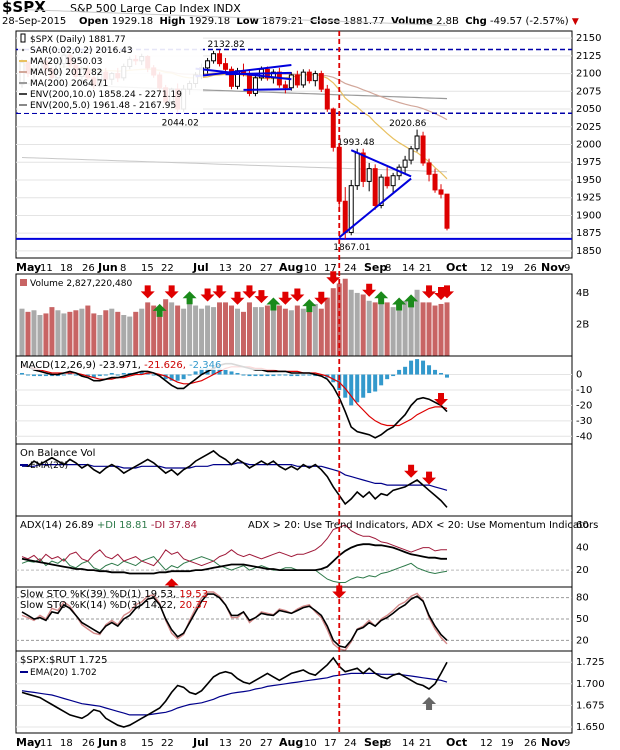 The width and height of the screenshot is (620, 750). What do you see at coordinates (205, 365) in the screenshot?
I see `macd-legend-part: -2.346` at bounding box center [205, 365].